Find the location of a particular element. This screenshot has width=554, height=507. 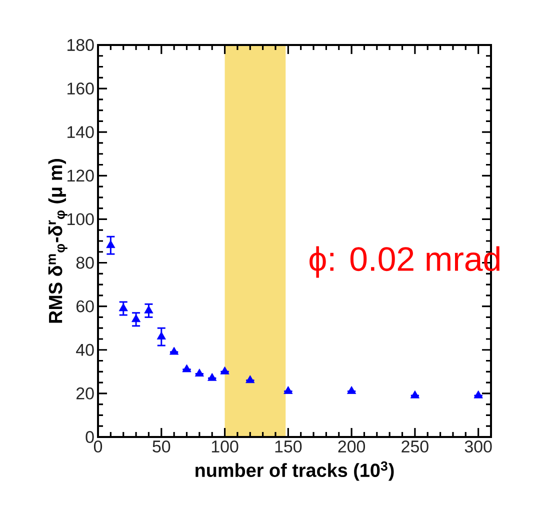

y-tick-label: 60 is located at coordinates (85, 306).